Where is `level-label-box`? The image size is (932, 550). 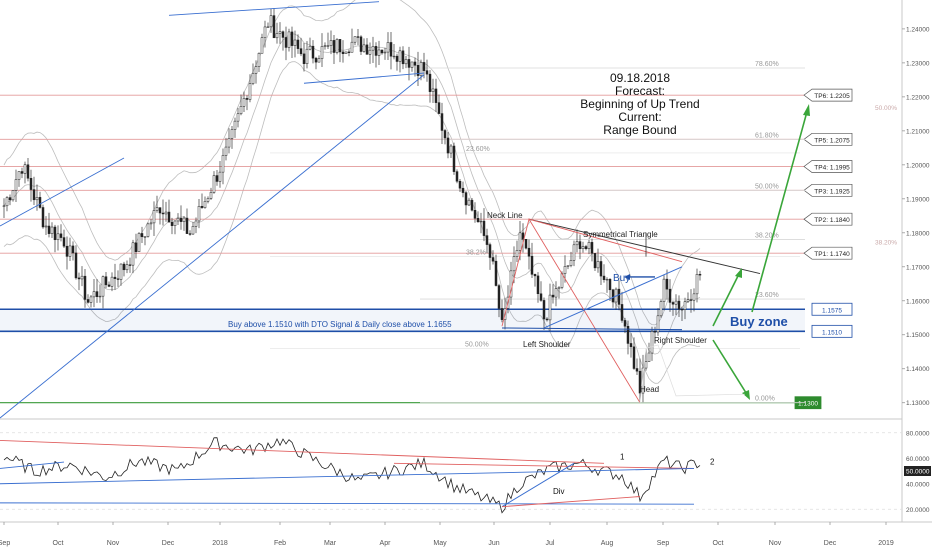
level-label-box is located at coordinates (832, 331).